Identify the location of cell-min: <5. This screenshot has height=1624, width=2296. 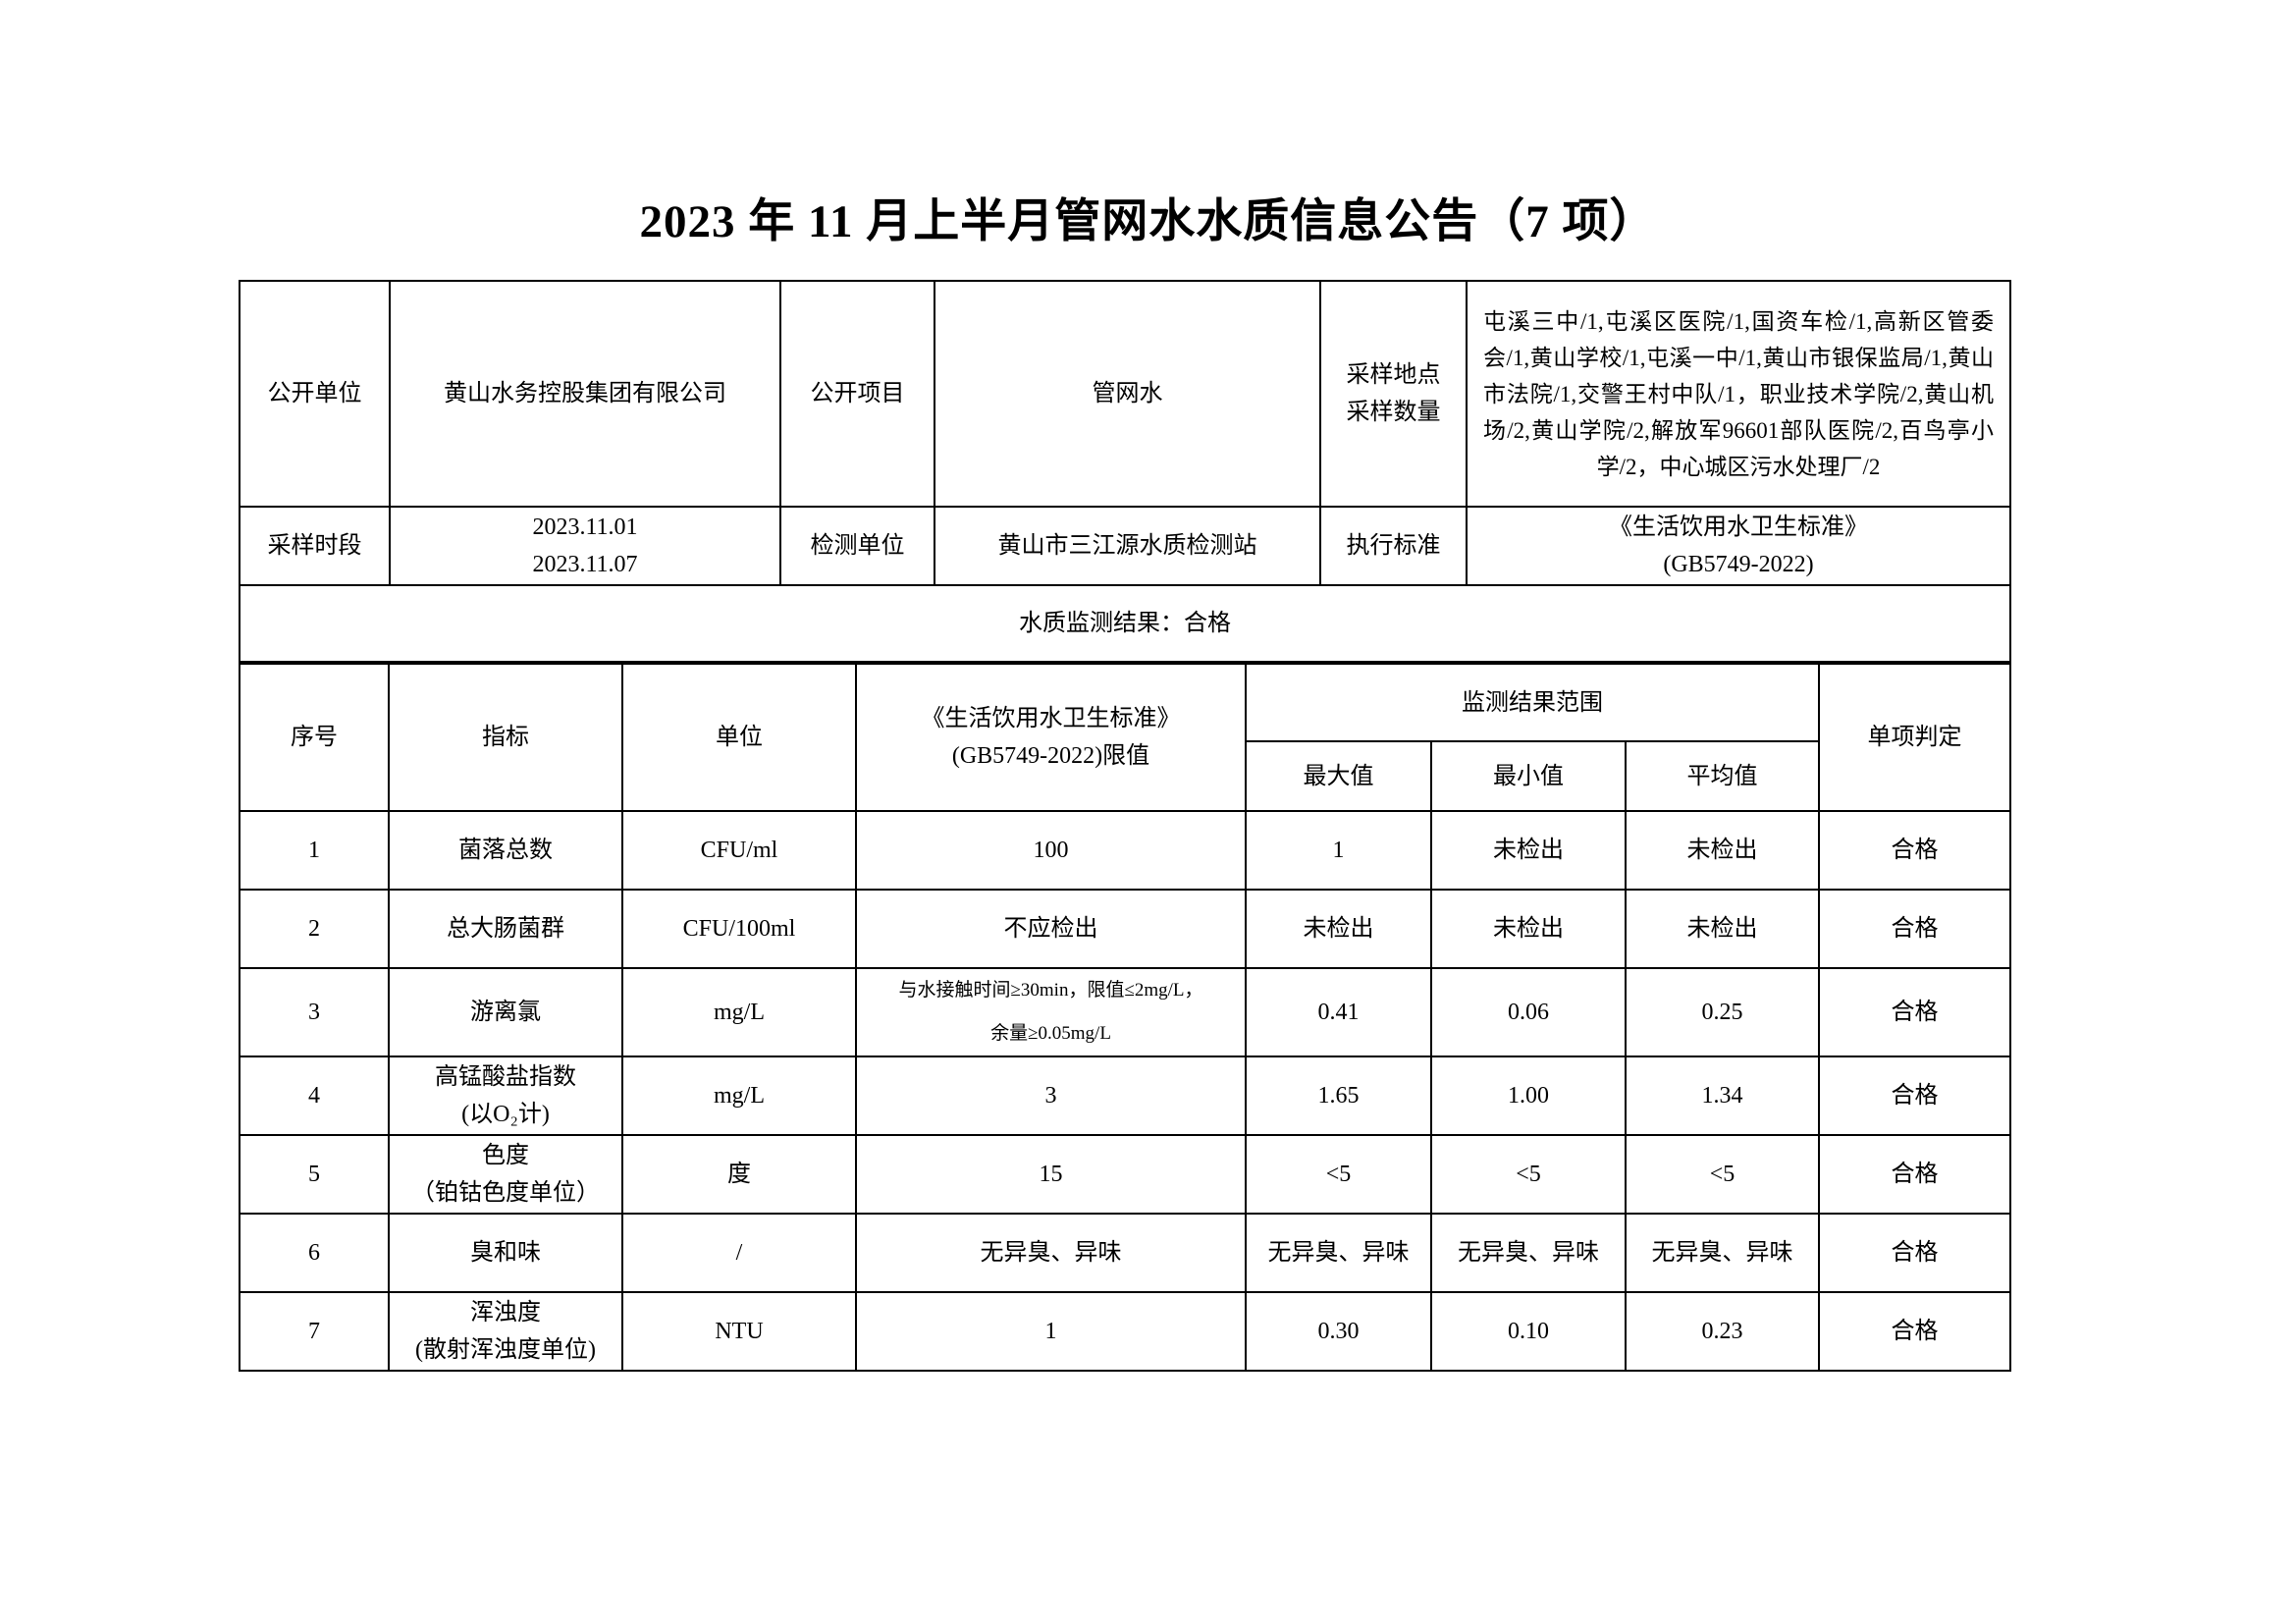
(1528, 1174).